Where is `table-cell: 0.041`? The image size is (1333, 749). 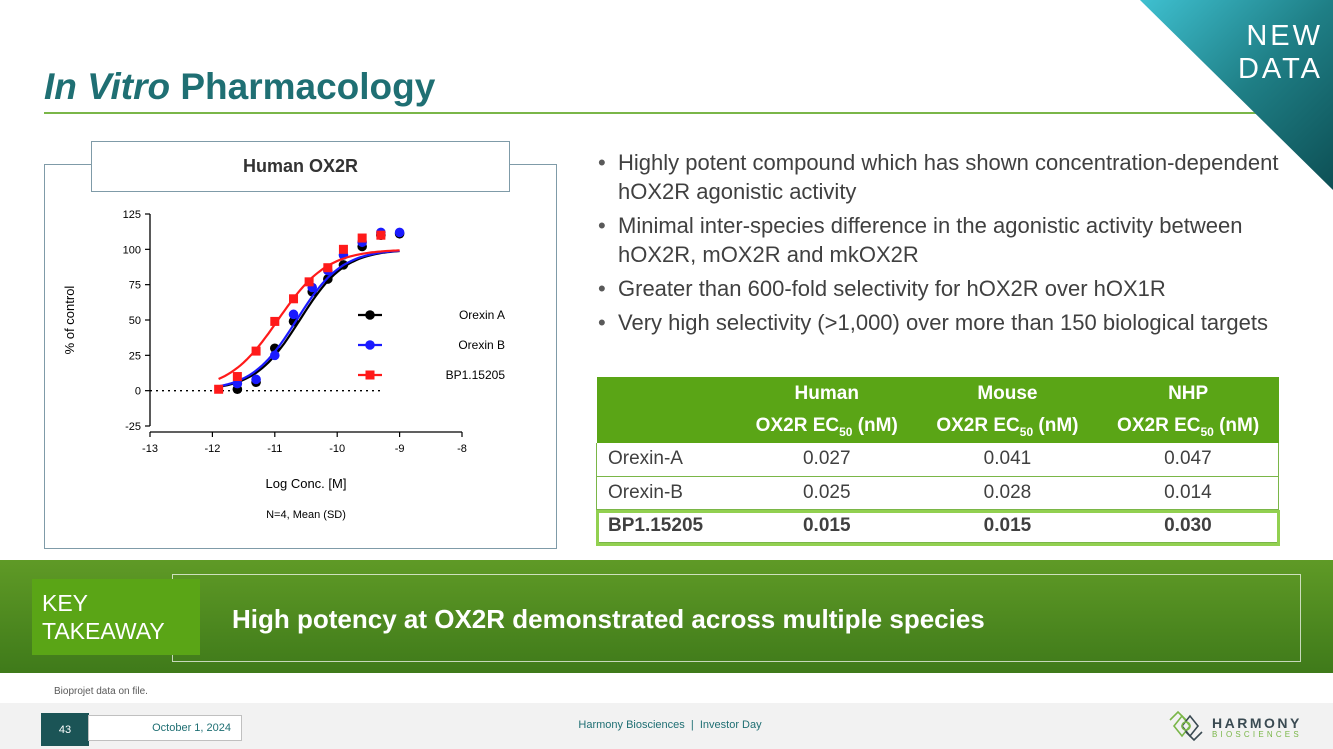
table-cell: 0.041 is located at coordinates (1007, 460).